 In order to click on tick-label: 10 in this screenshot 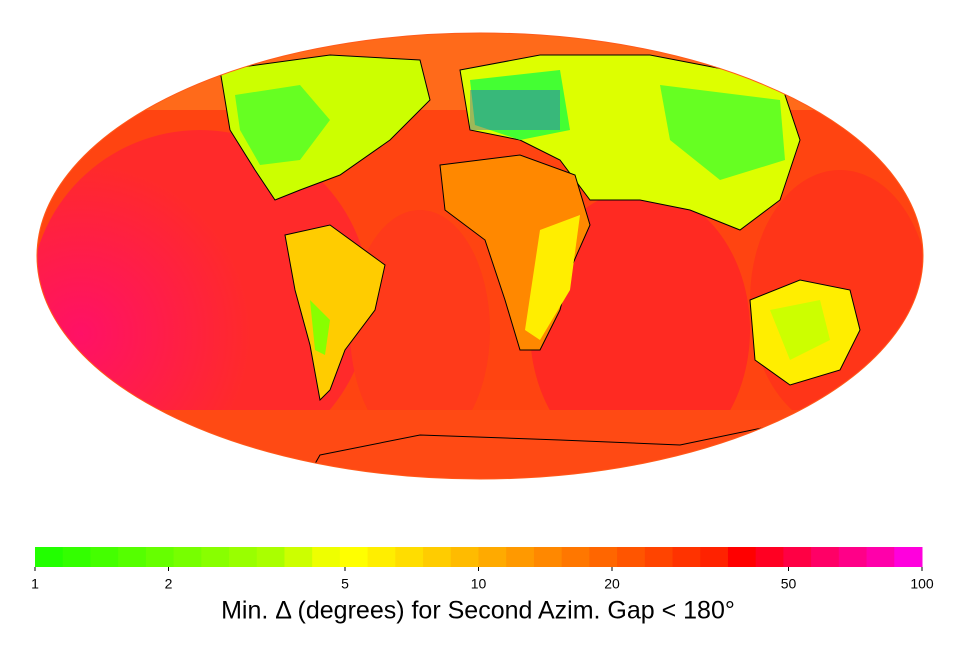, I will do `click(479, 584)`.